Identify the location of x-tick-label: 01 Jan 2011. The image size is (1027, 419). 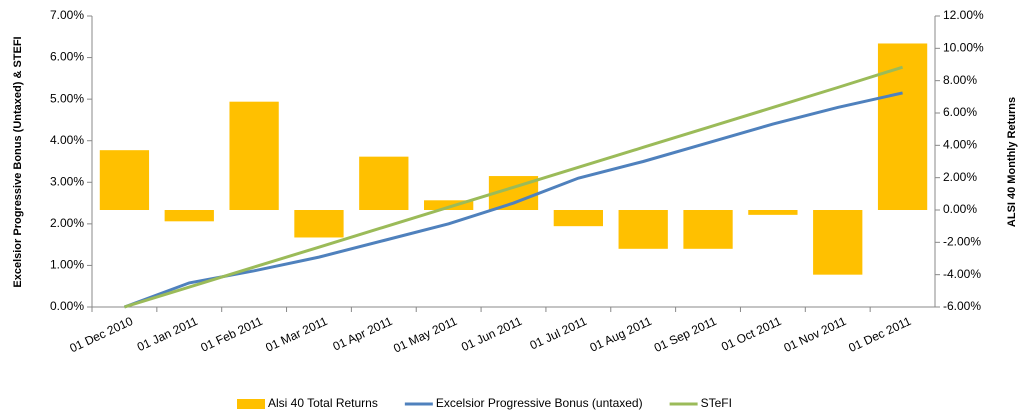
(167, 334).